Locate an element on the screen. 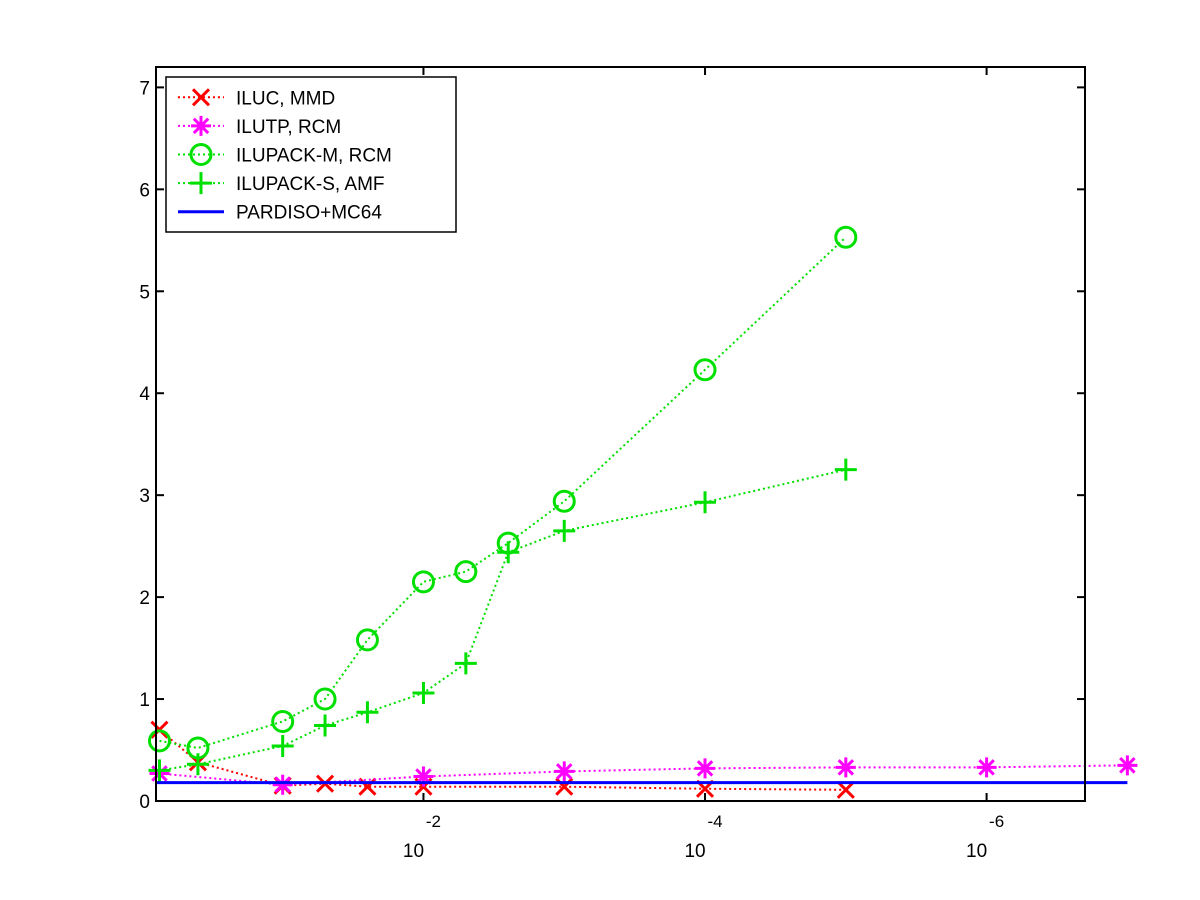  x-tick-exponent-6: -6 is located at coordinates (996, 821).